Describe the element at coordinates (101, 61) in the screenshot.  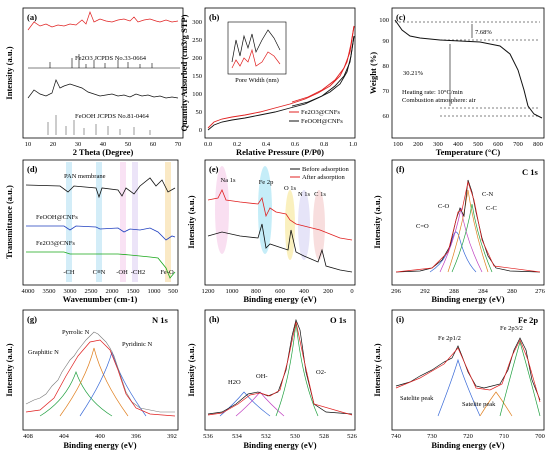
I see `fe2o3-reference-sticks` at that location.